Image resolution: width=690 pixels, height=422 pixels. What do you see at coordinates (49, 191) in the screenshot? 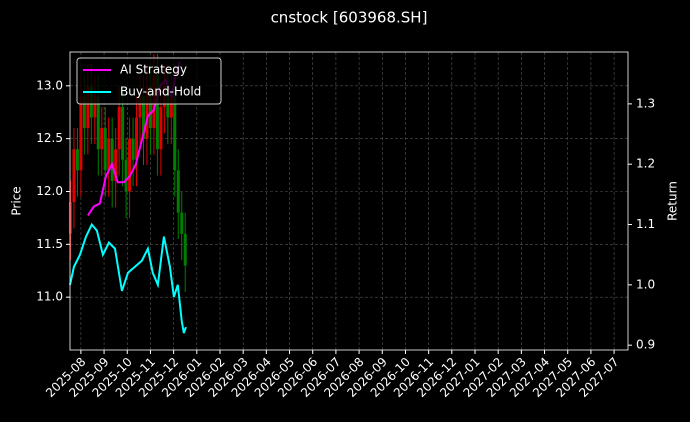
I see `y-tick-label: 12.0` at bounding box center [49, 191].